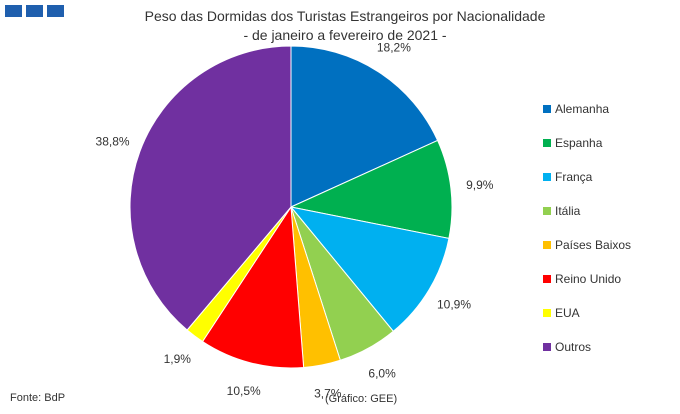  What do you see at coordinates (567, 313) in the screenshot?
I see `legend-label: EUA` at bounding box center [567, 313].